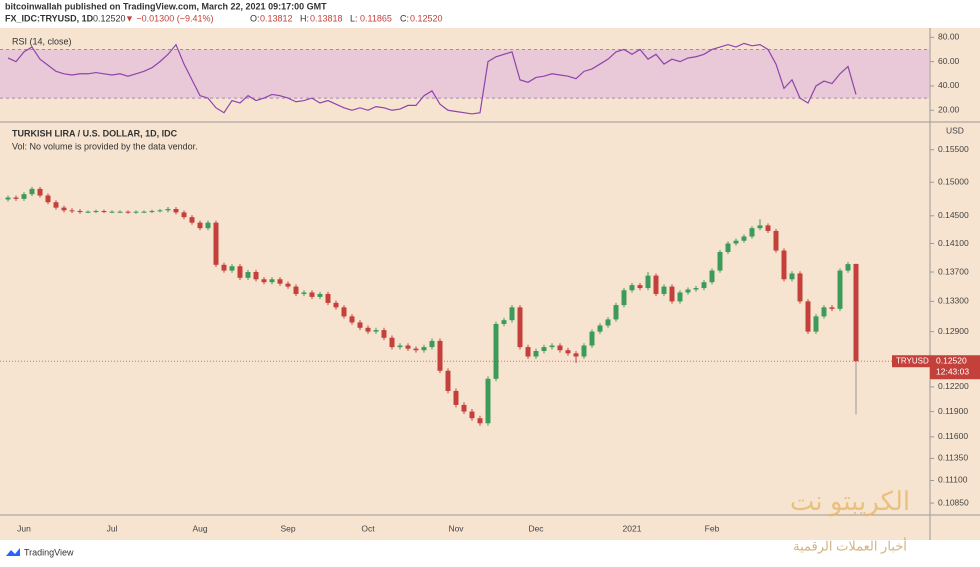 Image resolution: width=980 pixels, height=567 pixels. I want to click on y-tick-label: 0.15000, so click(953, 181).